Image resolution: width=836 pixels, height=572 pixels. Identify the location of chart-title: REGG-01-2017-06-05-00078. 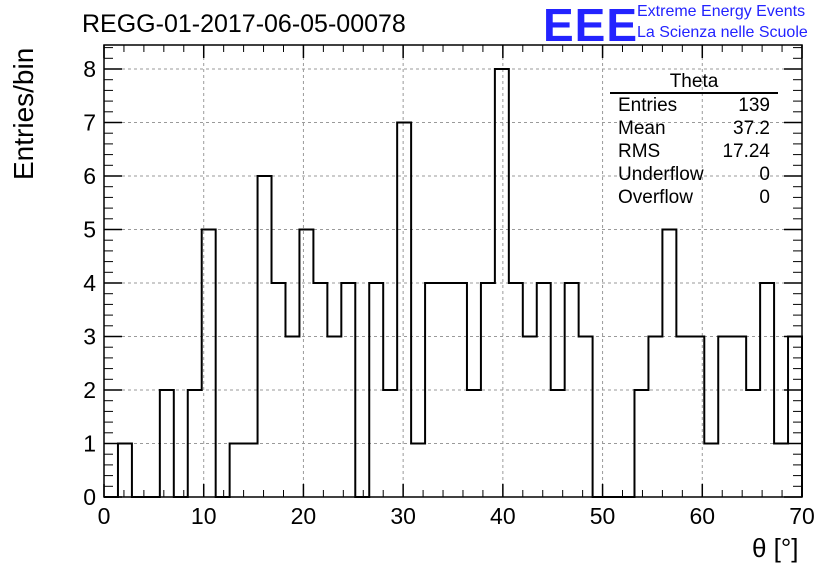
(244, 24).